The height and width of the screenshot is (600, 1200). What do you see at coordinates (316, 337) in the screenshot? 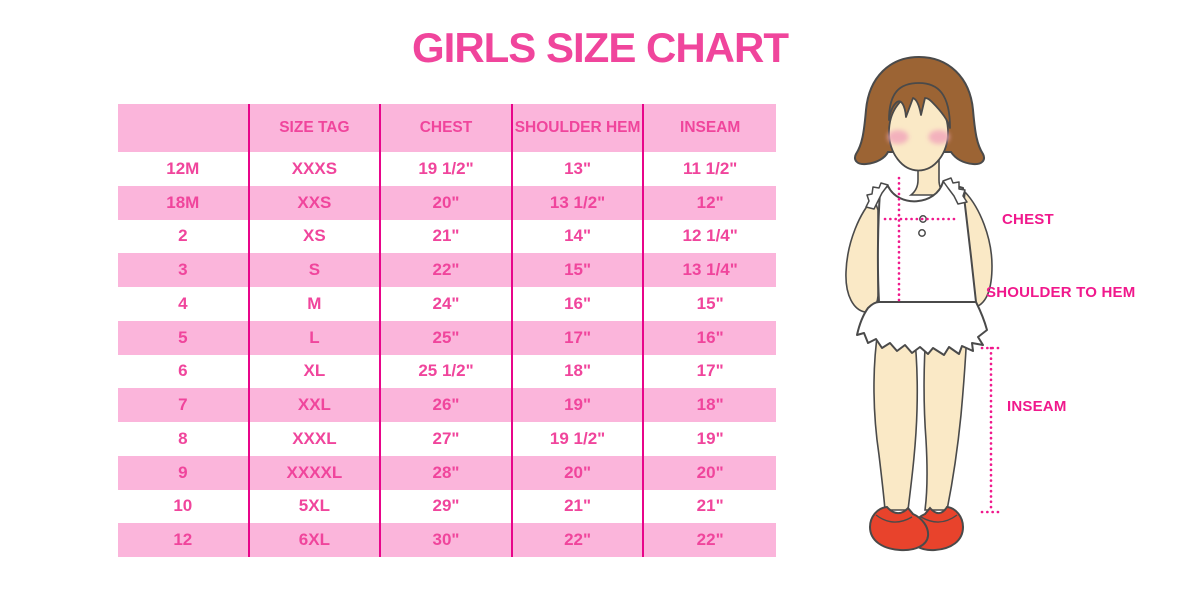
I see `cell-size-tag: L` at bounding box center [316, 337].